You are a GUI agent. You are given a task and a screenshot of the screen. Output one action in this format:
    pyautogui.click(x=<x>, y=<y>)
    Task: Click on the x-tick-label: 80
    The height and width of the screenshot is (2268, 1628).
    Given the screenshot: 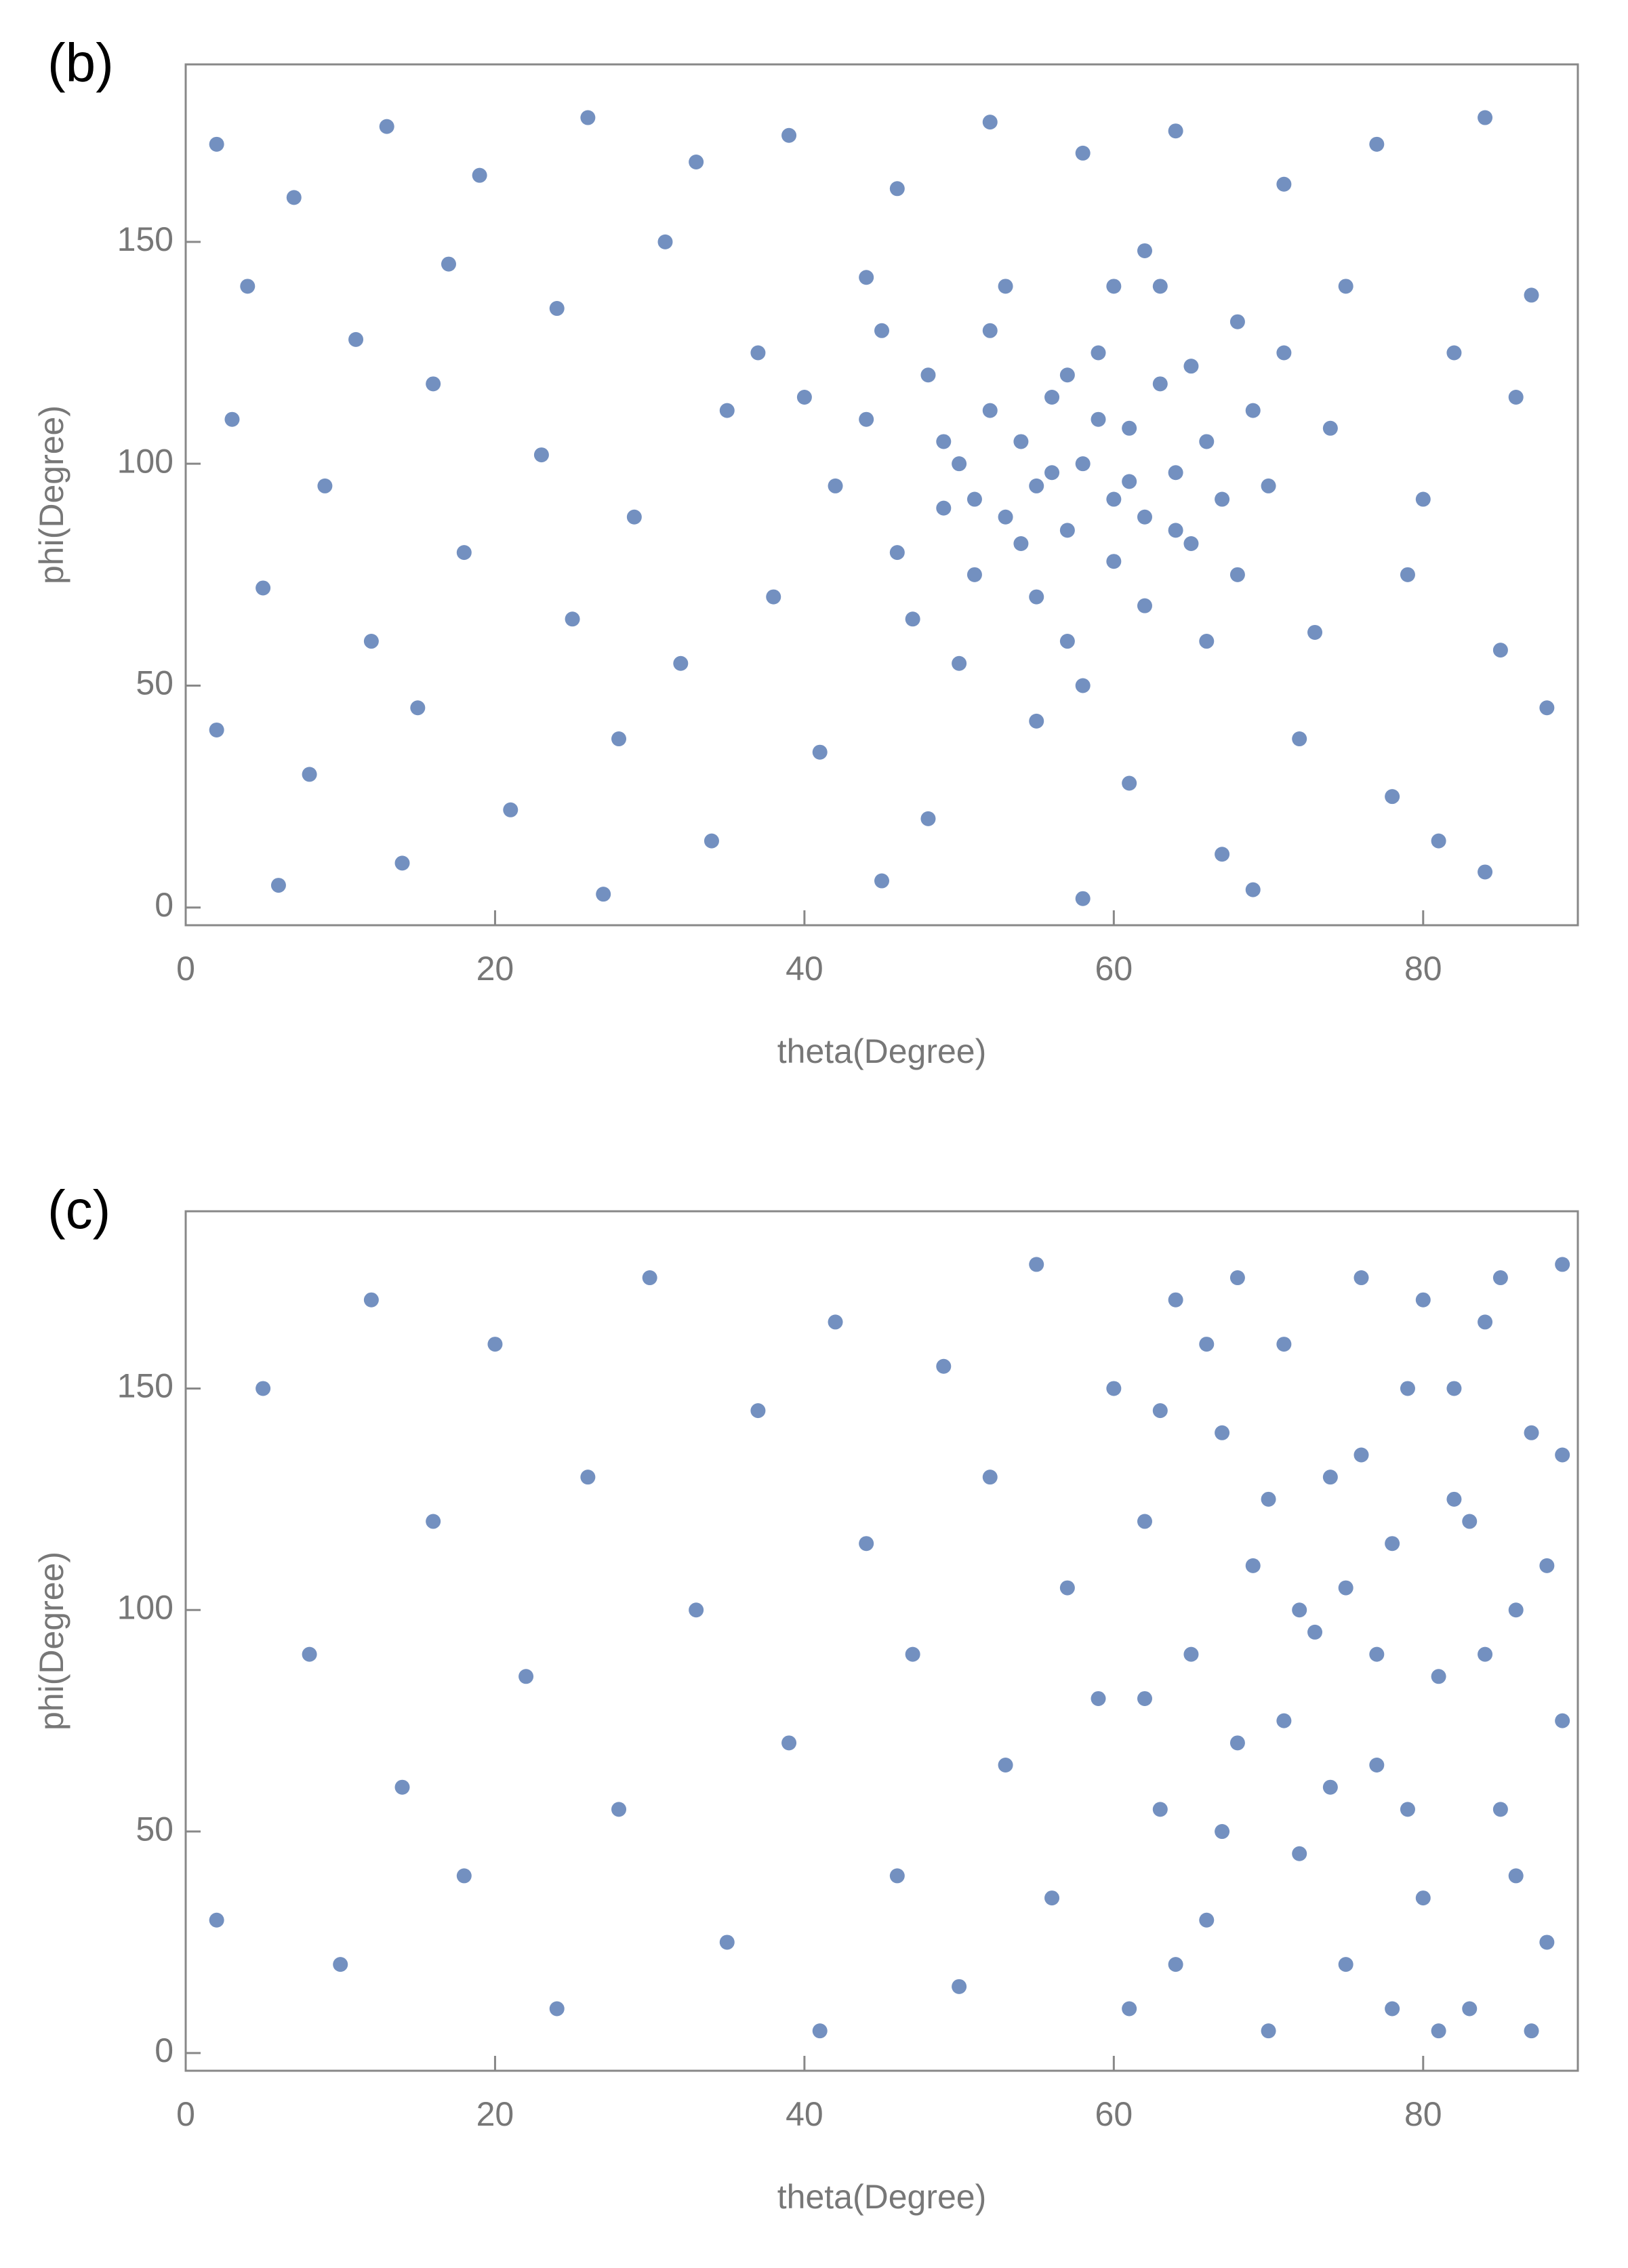 What is the action you would take?
    pyautogui.click(x=1423, y=969)
    